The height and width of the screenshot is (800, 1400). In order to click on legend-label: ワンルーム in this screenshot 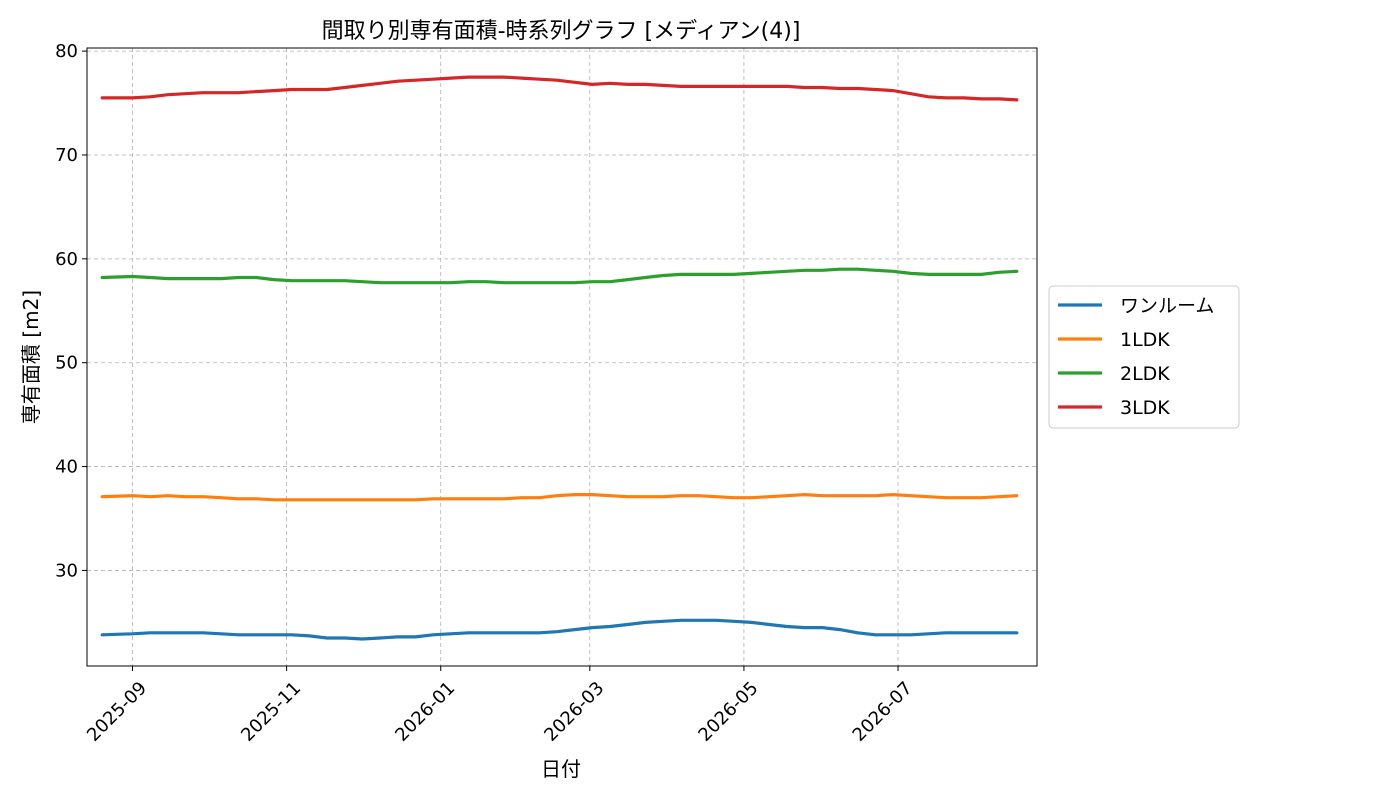, I will do `click(1167, 306)`.